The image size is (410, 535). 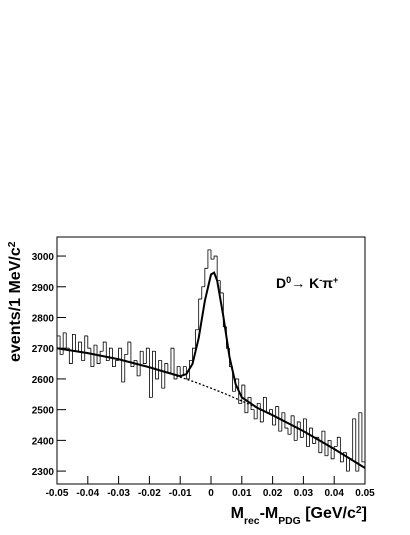 What do you see at coordinates (252, 521) in the screenshot?
I see `x-axis-label-part: rec` at bounding box center [252, 521].